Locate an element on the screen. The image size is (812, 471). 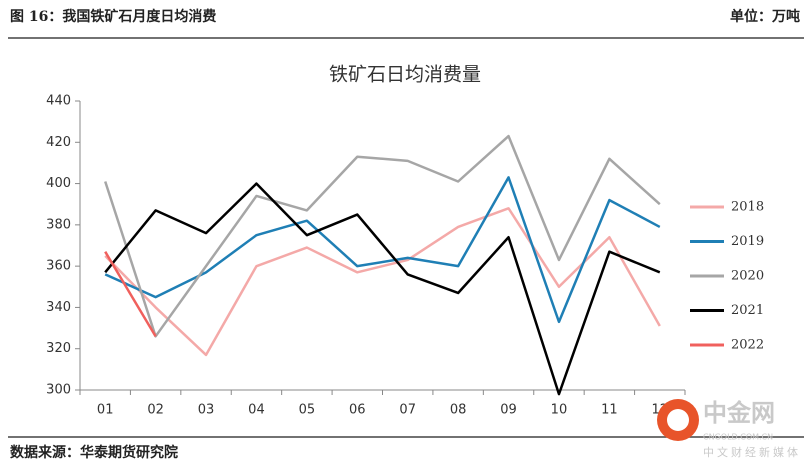
x-tick-label: 10 is located at coordinates (559, 410).